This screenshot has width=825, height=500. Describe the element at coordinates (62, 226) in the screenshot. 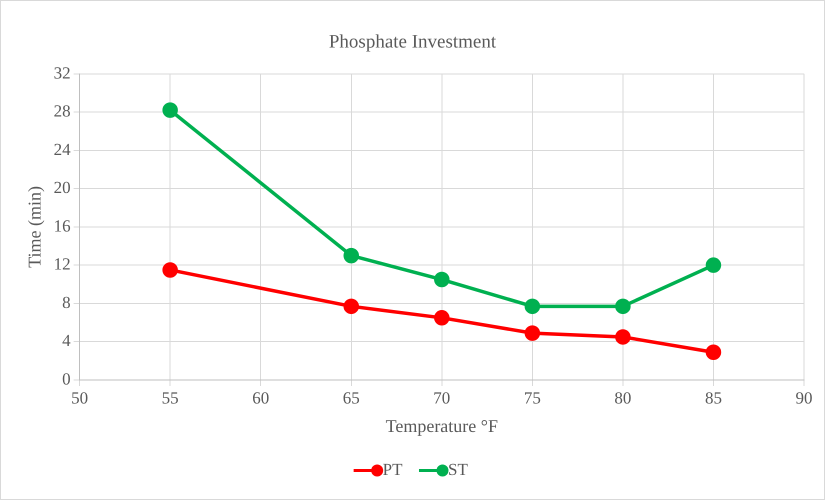

I see `y-tick-label: 16` at that location.